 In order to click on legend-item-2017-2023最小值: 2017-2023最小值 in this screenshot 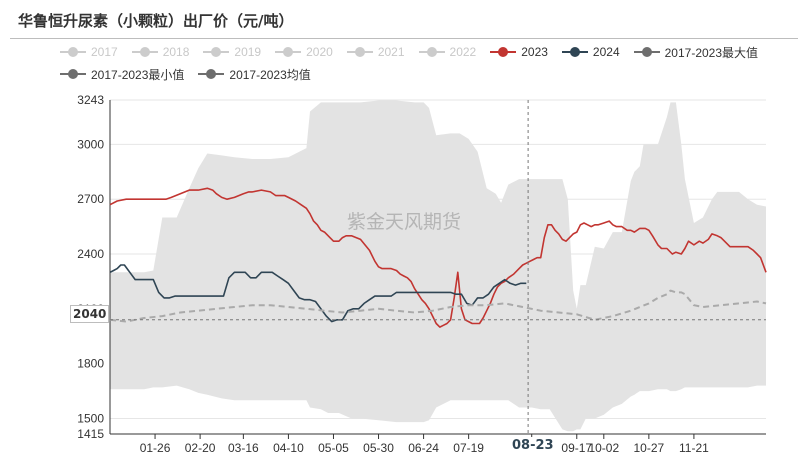, I will do `click(122, 74)`.